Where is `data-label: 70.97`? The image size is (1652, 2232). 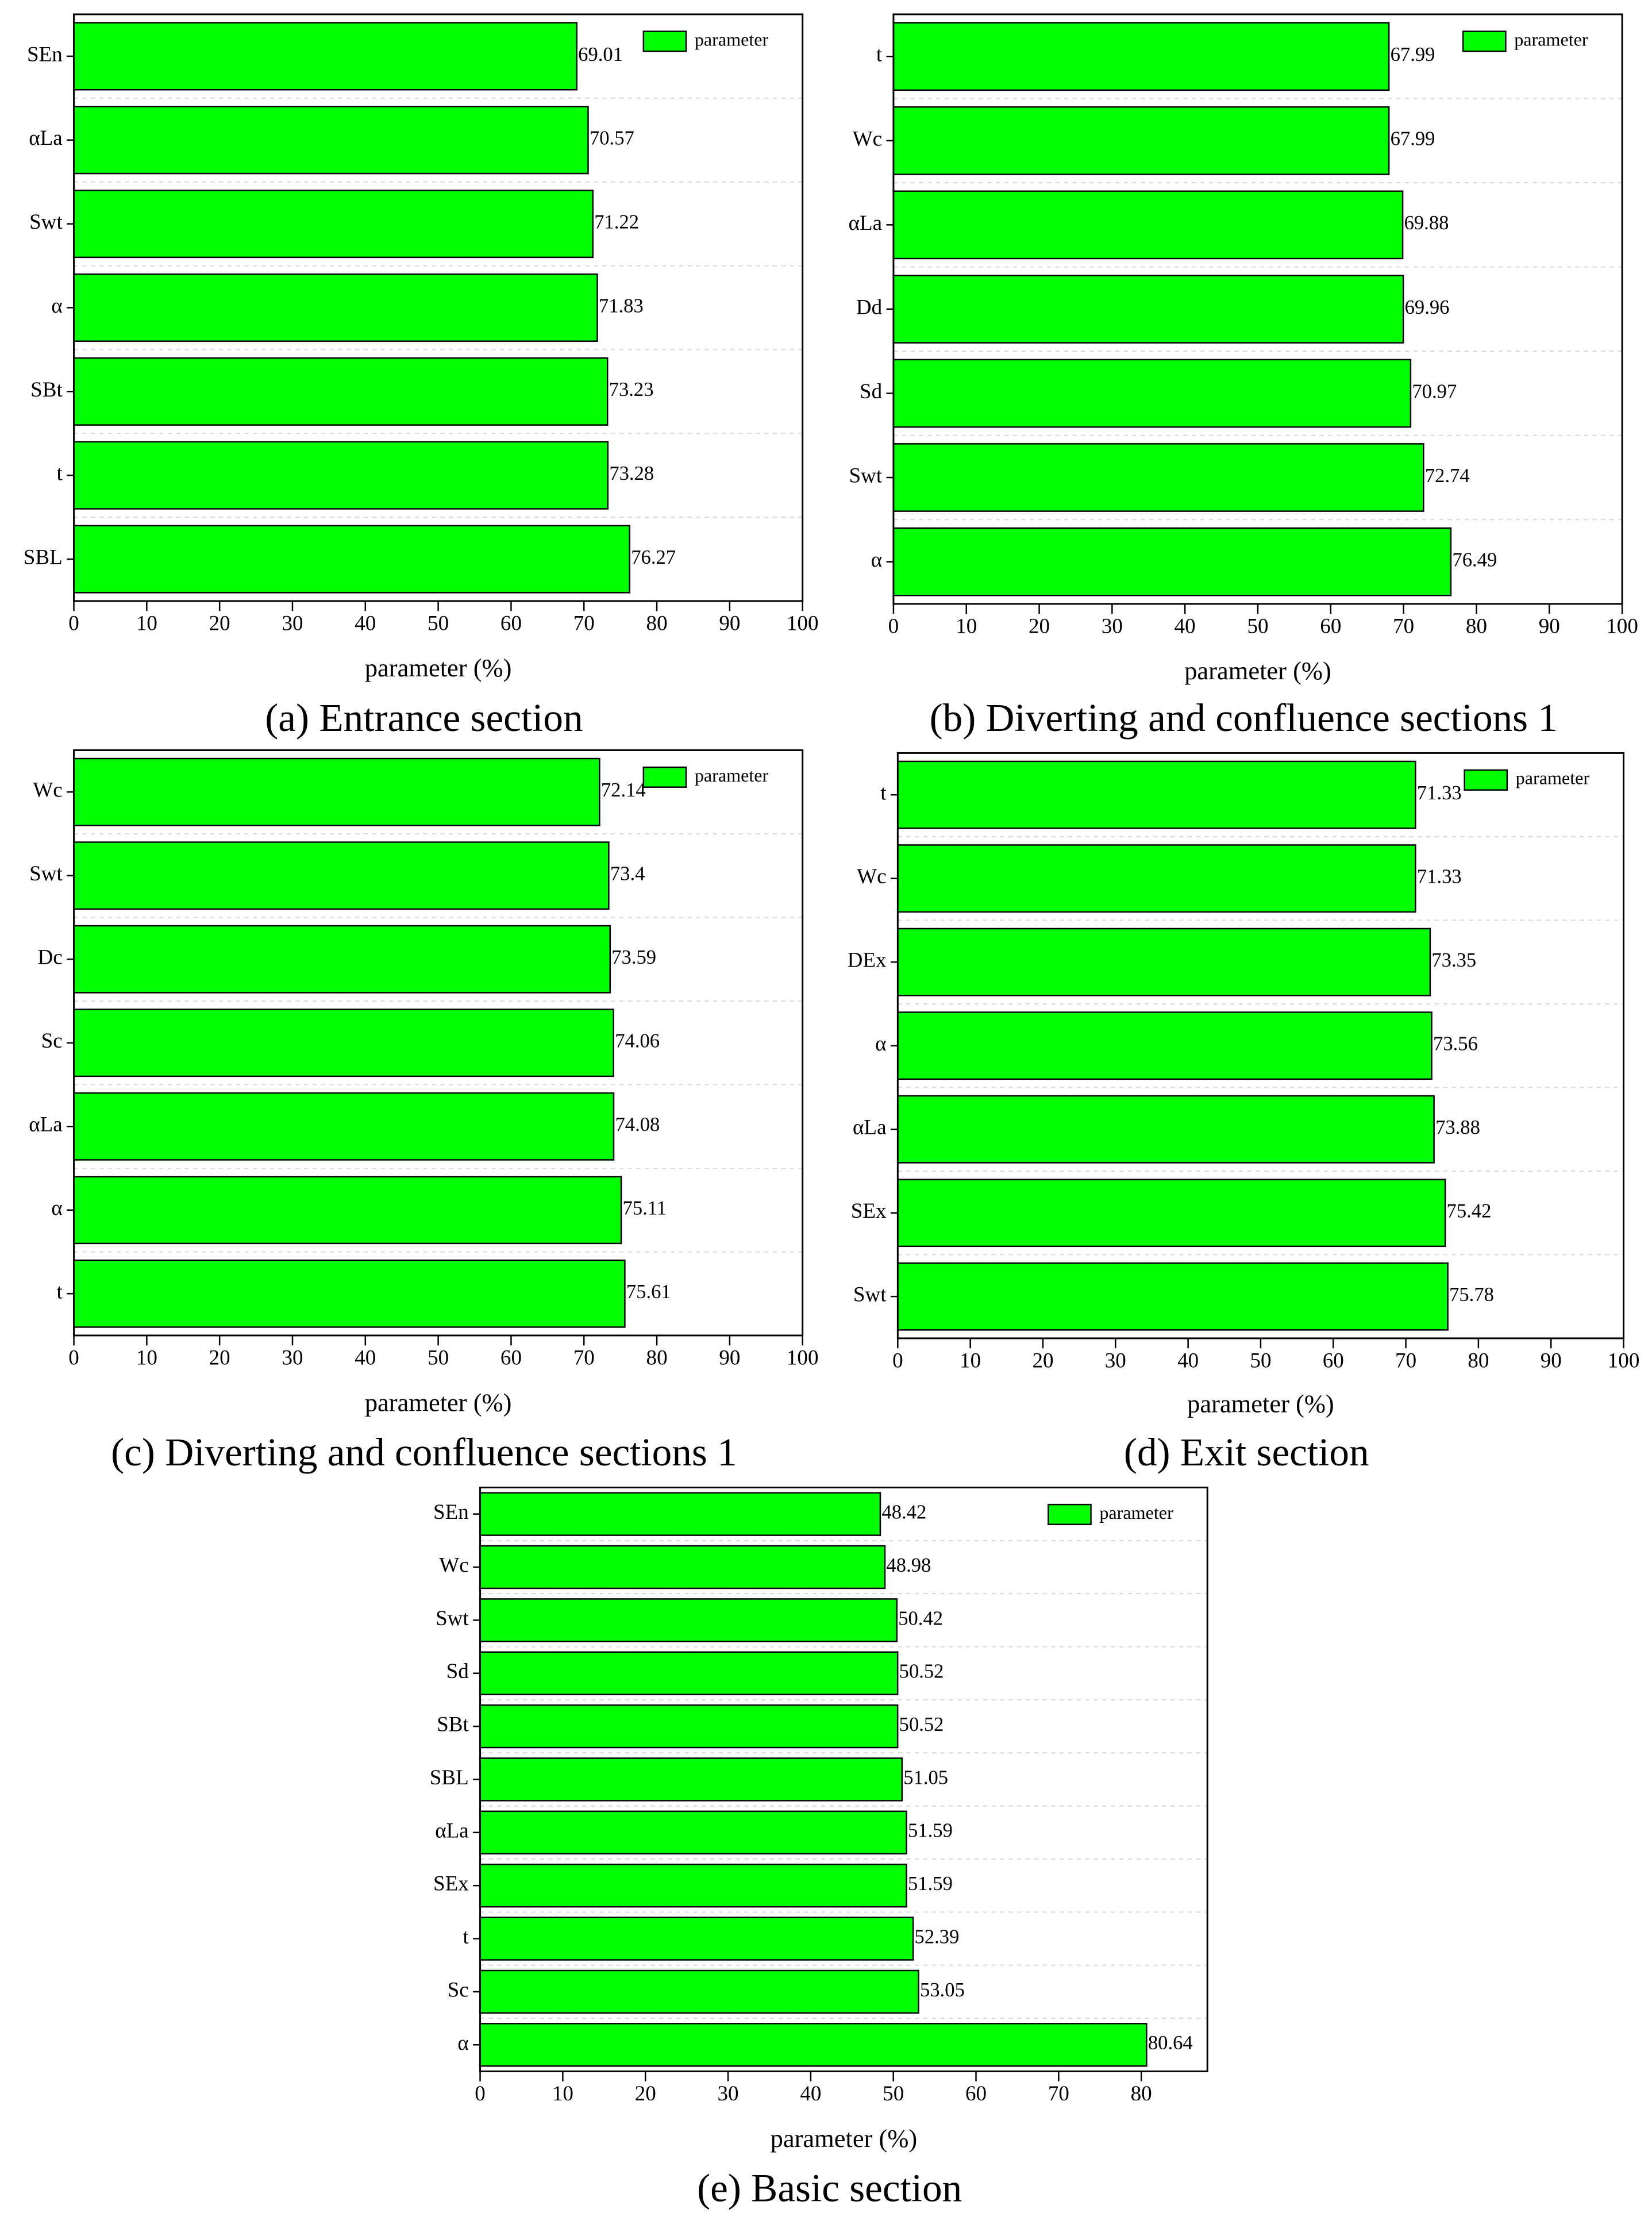 data-label: 70.97 is located at coordinates (1434, 391).